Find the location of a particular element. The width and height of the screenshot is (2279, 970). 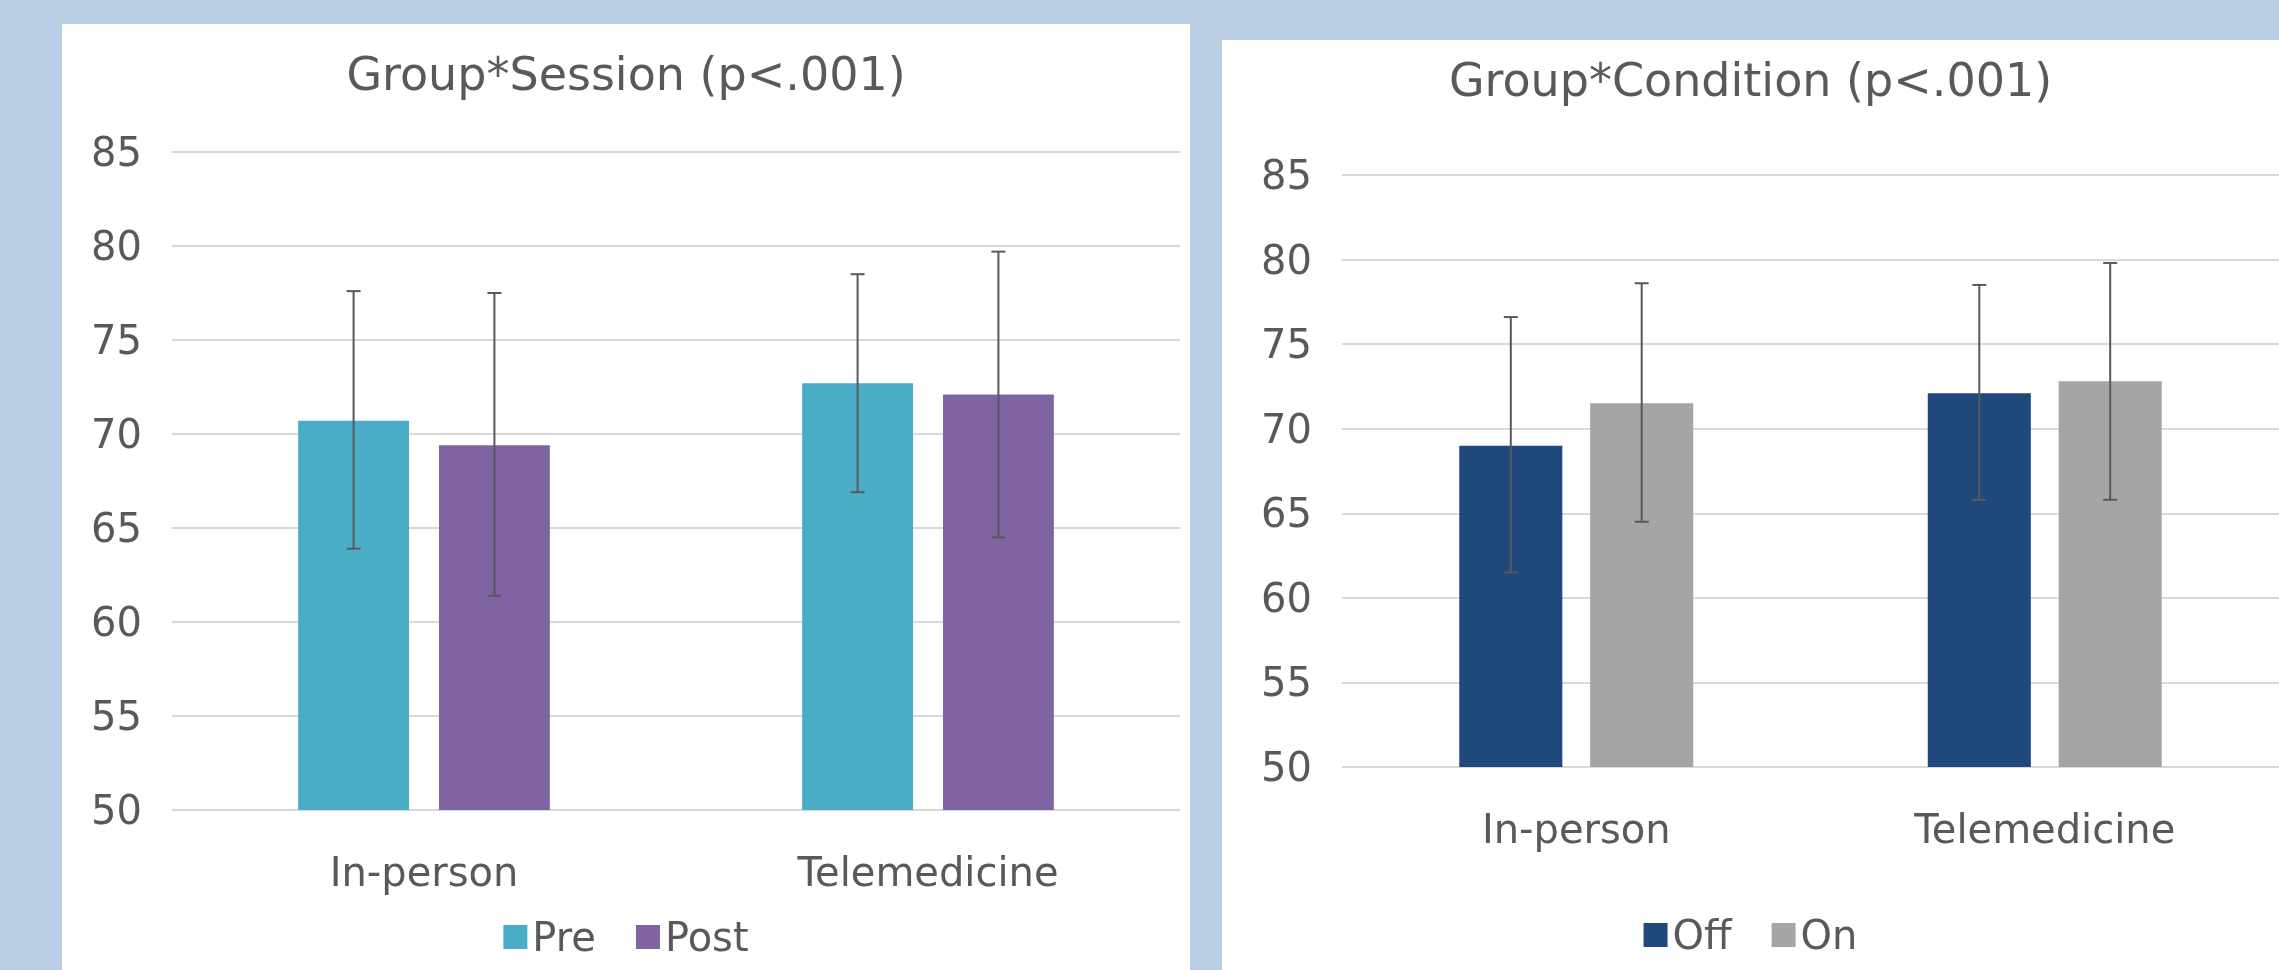

legend-label: Off is located at coordinates (1703, 935).